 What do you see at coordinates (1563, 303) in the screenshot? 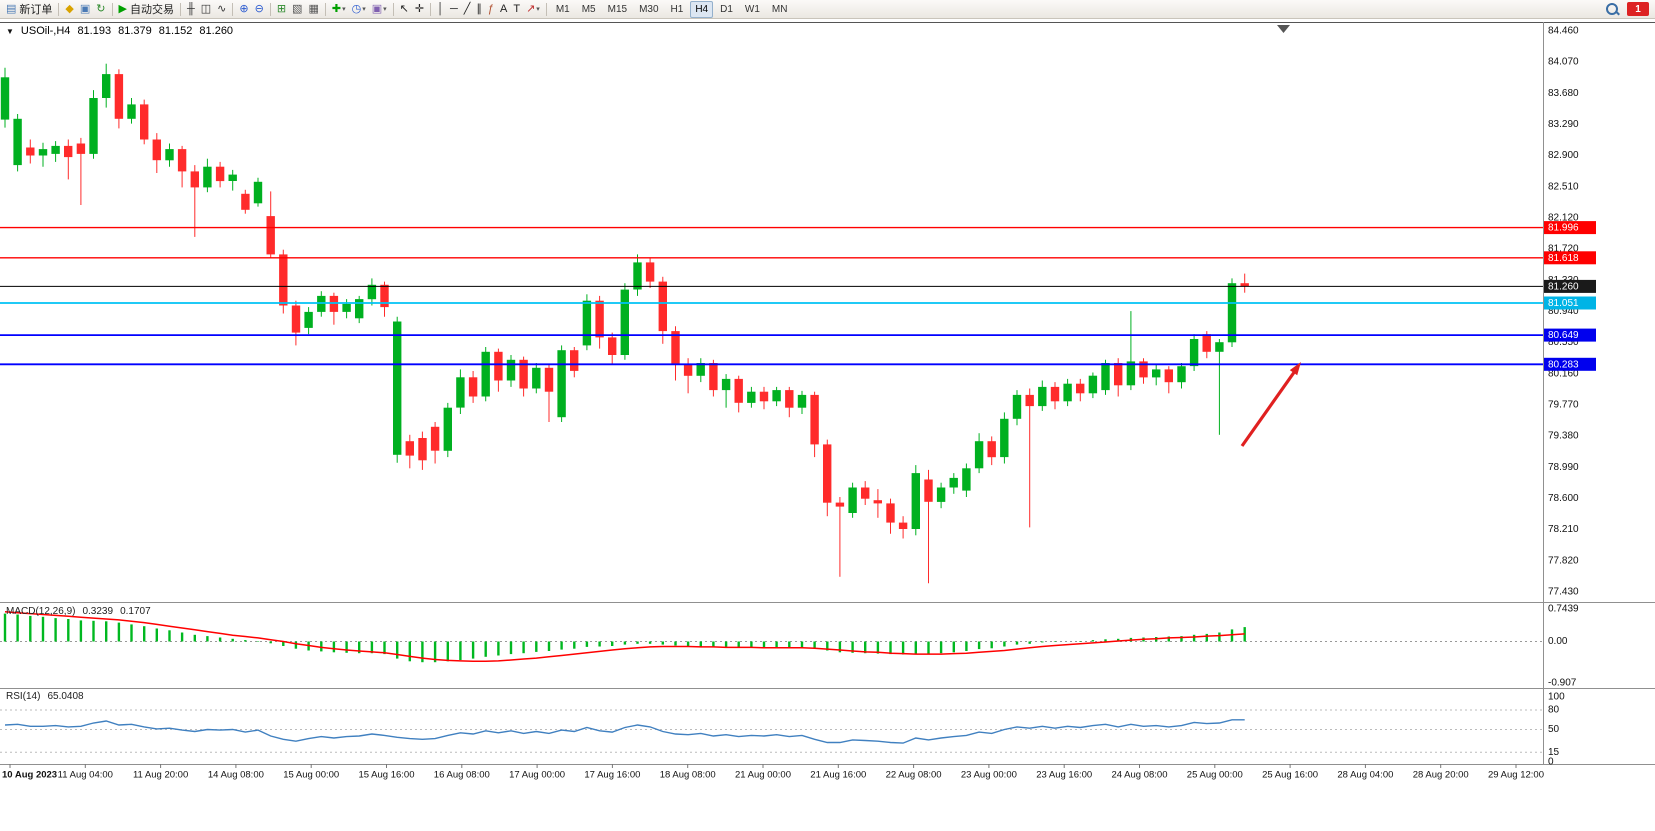
I see `support-line-cyan-tag-label: 81.051` at bounding box center [1563, 303].